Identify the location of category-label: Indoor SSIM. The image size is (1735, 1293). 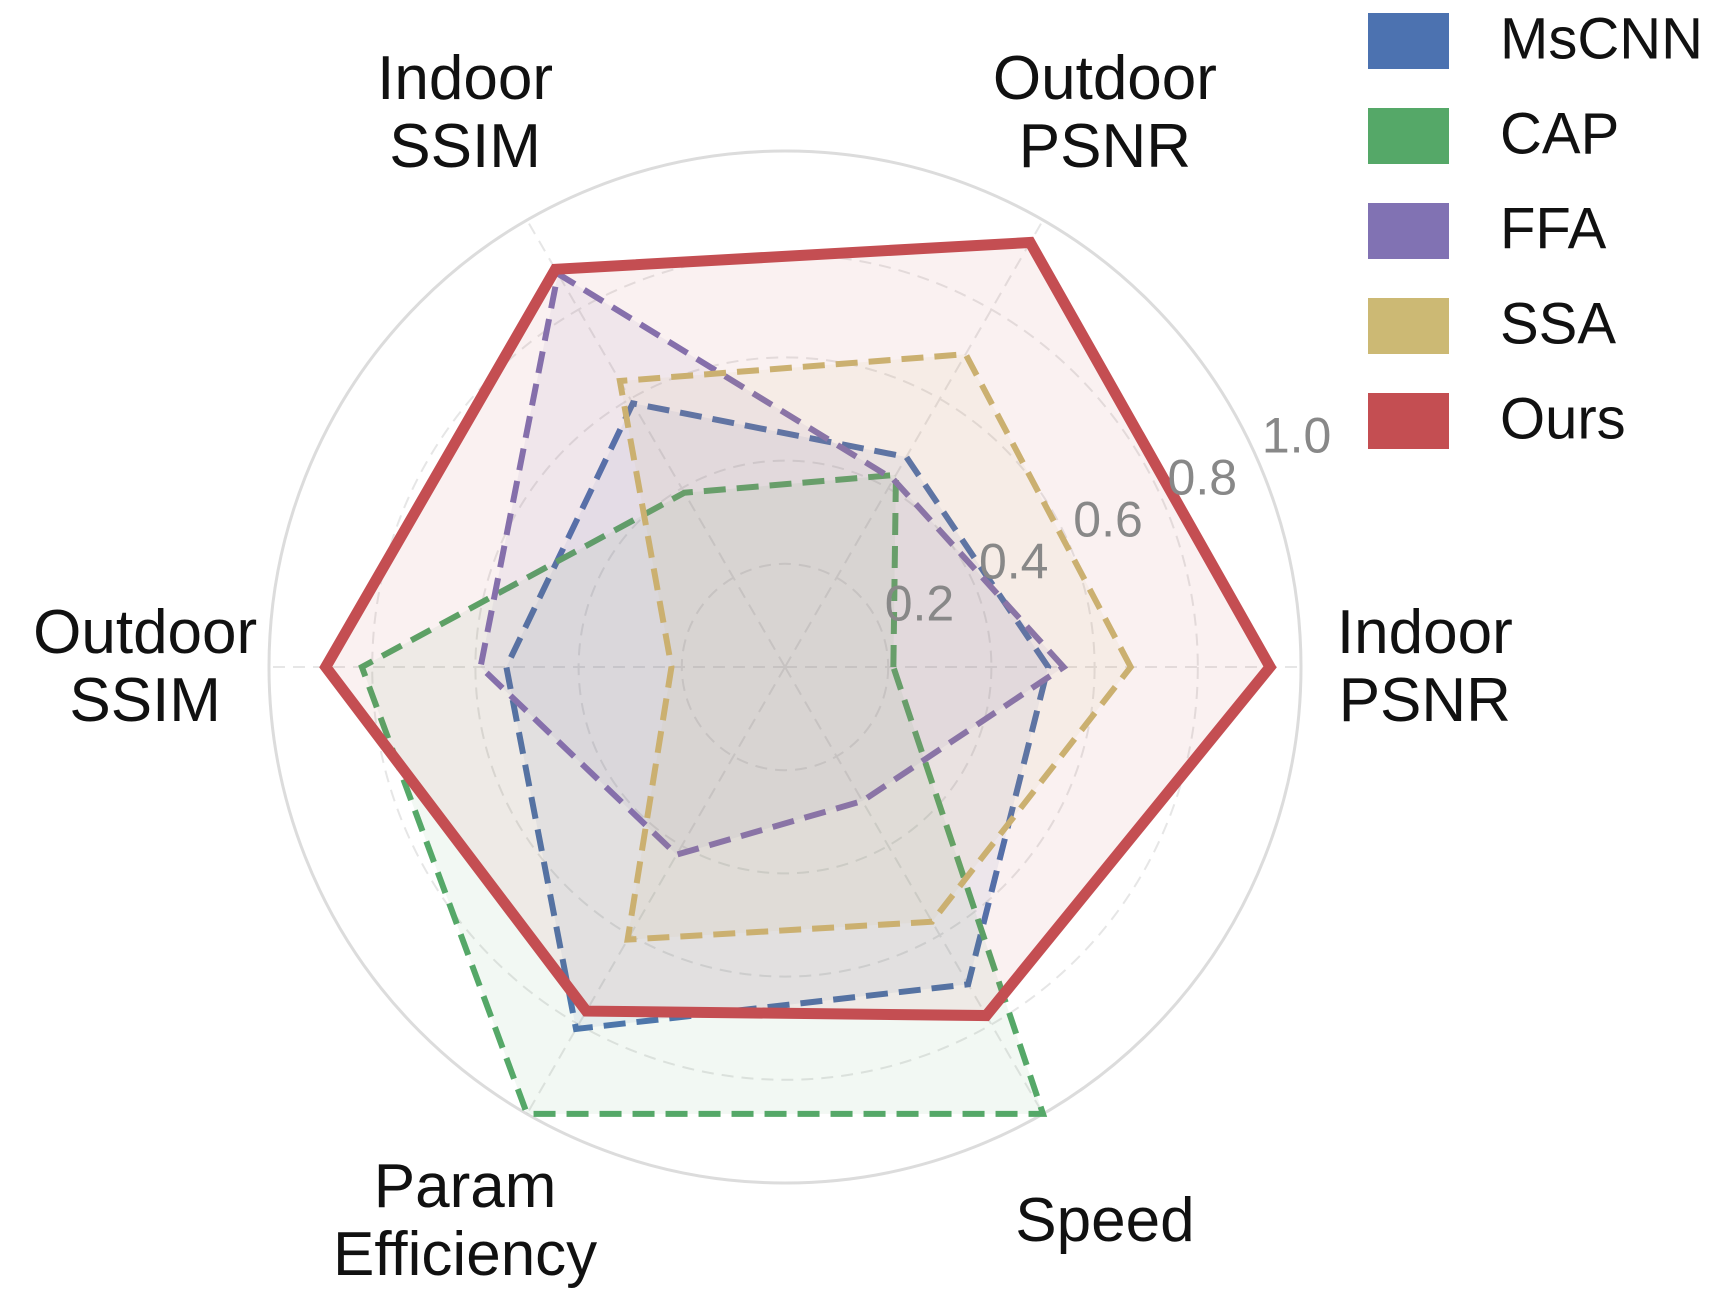
(465, 112).